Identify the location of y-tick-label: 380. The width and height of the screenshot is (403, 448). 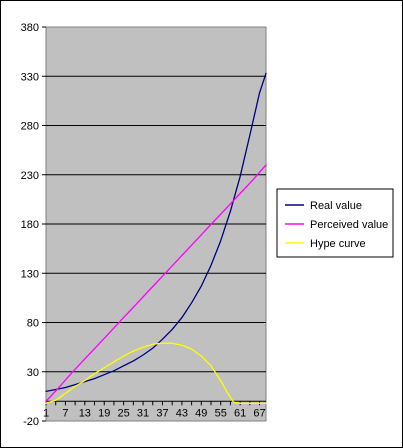
(30, 28).